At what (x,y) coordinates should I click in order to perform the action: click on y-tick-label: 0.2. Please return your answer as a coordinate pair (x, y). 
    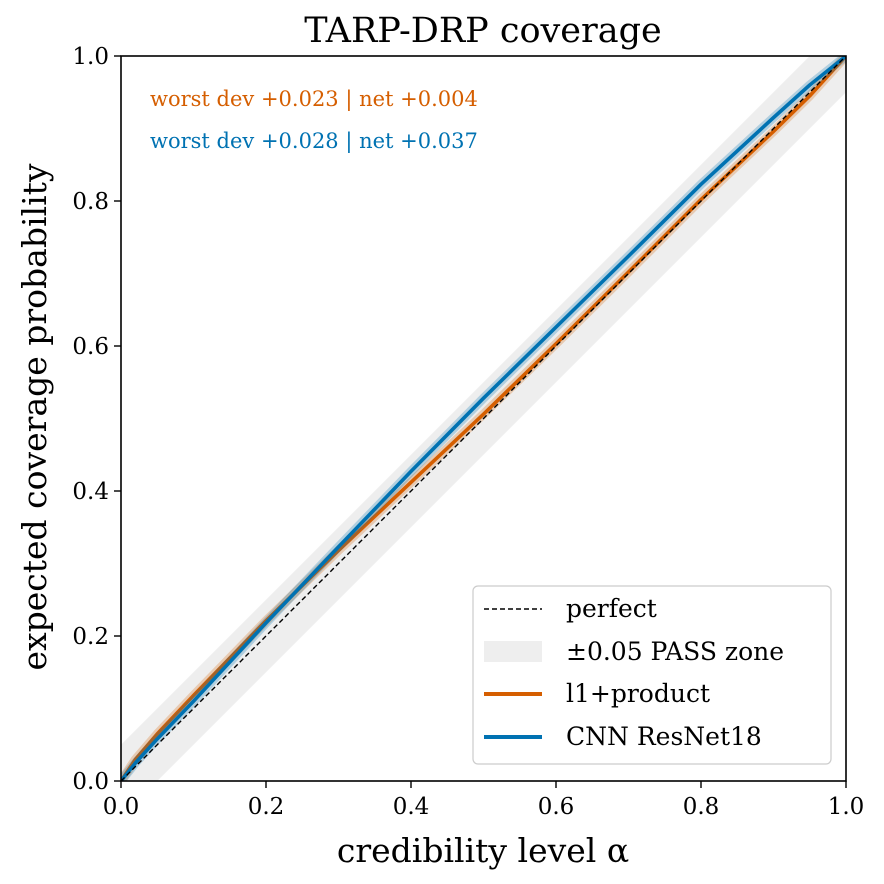
    Looking at the image, I should click on (90, 637).